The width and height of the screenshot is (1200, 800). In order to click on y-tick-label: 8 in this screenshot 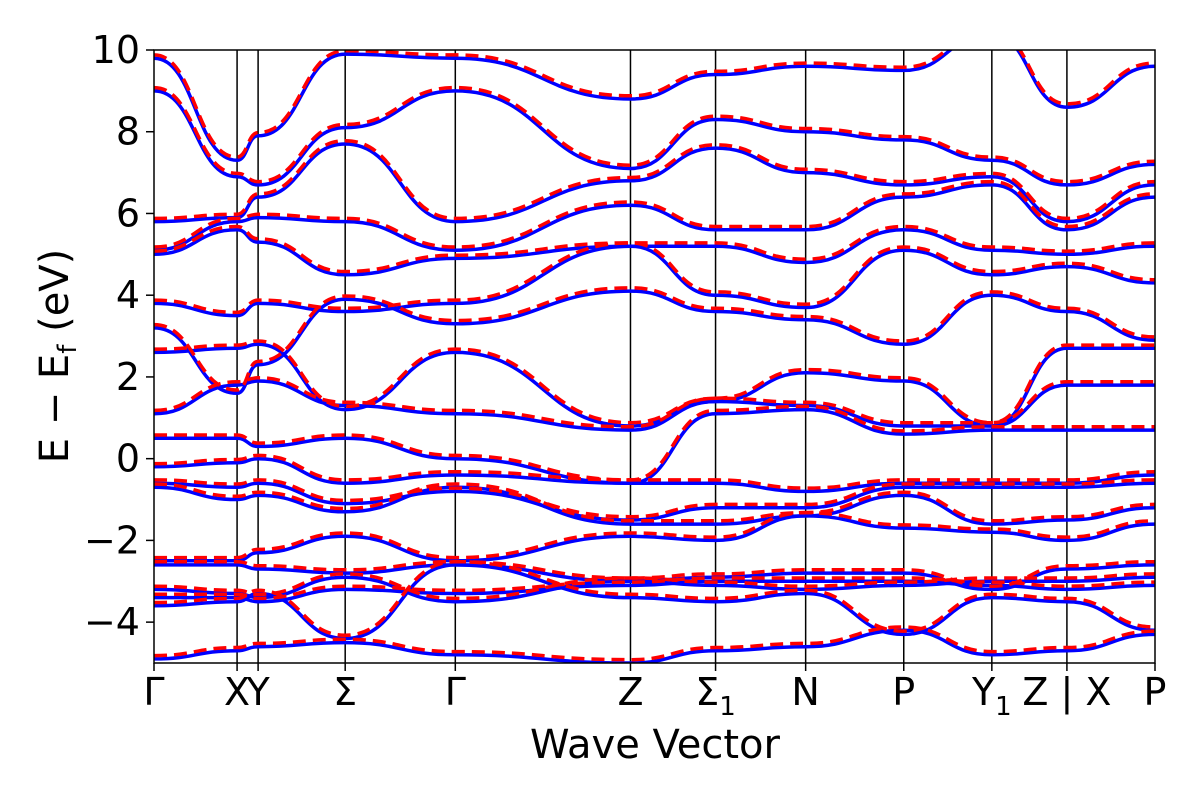, I will do `click(128, 132)`.